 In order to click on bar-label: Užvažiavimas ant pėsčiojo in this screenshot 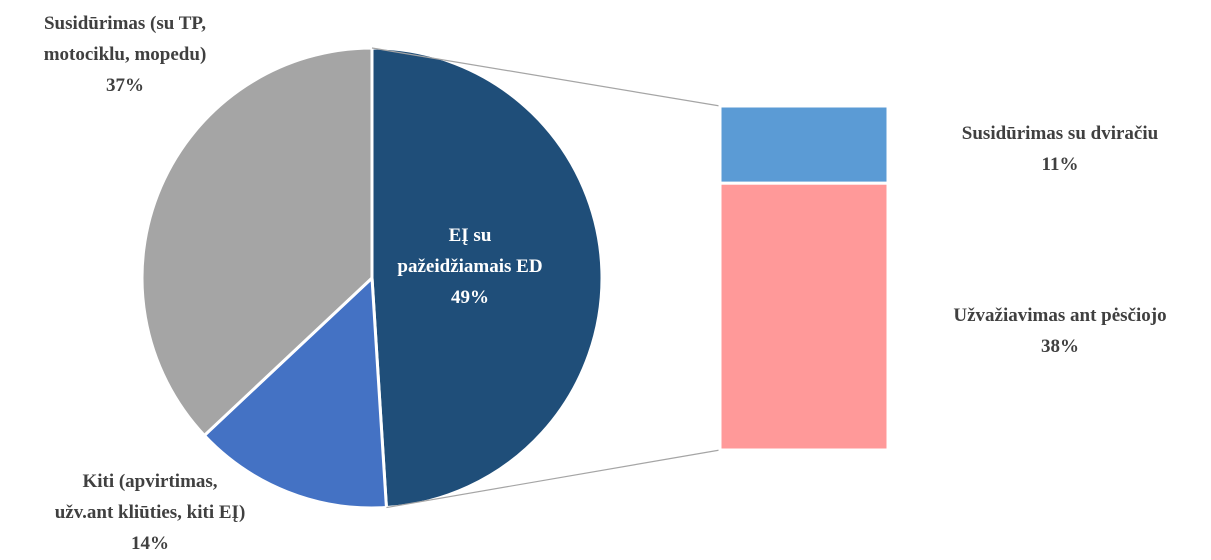, I will do `click(1059, 315)`.